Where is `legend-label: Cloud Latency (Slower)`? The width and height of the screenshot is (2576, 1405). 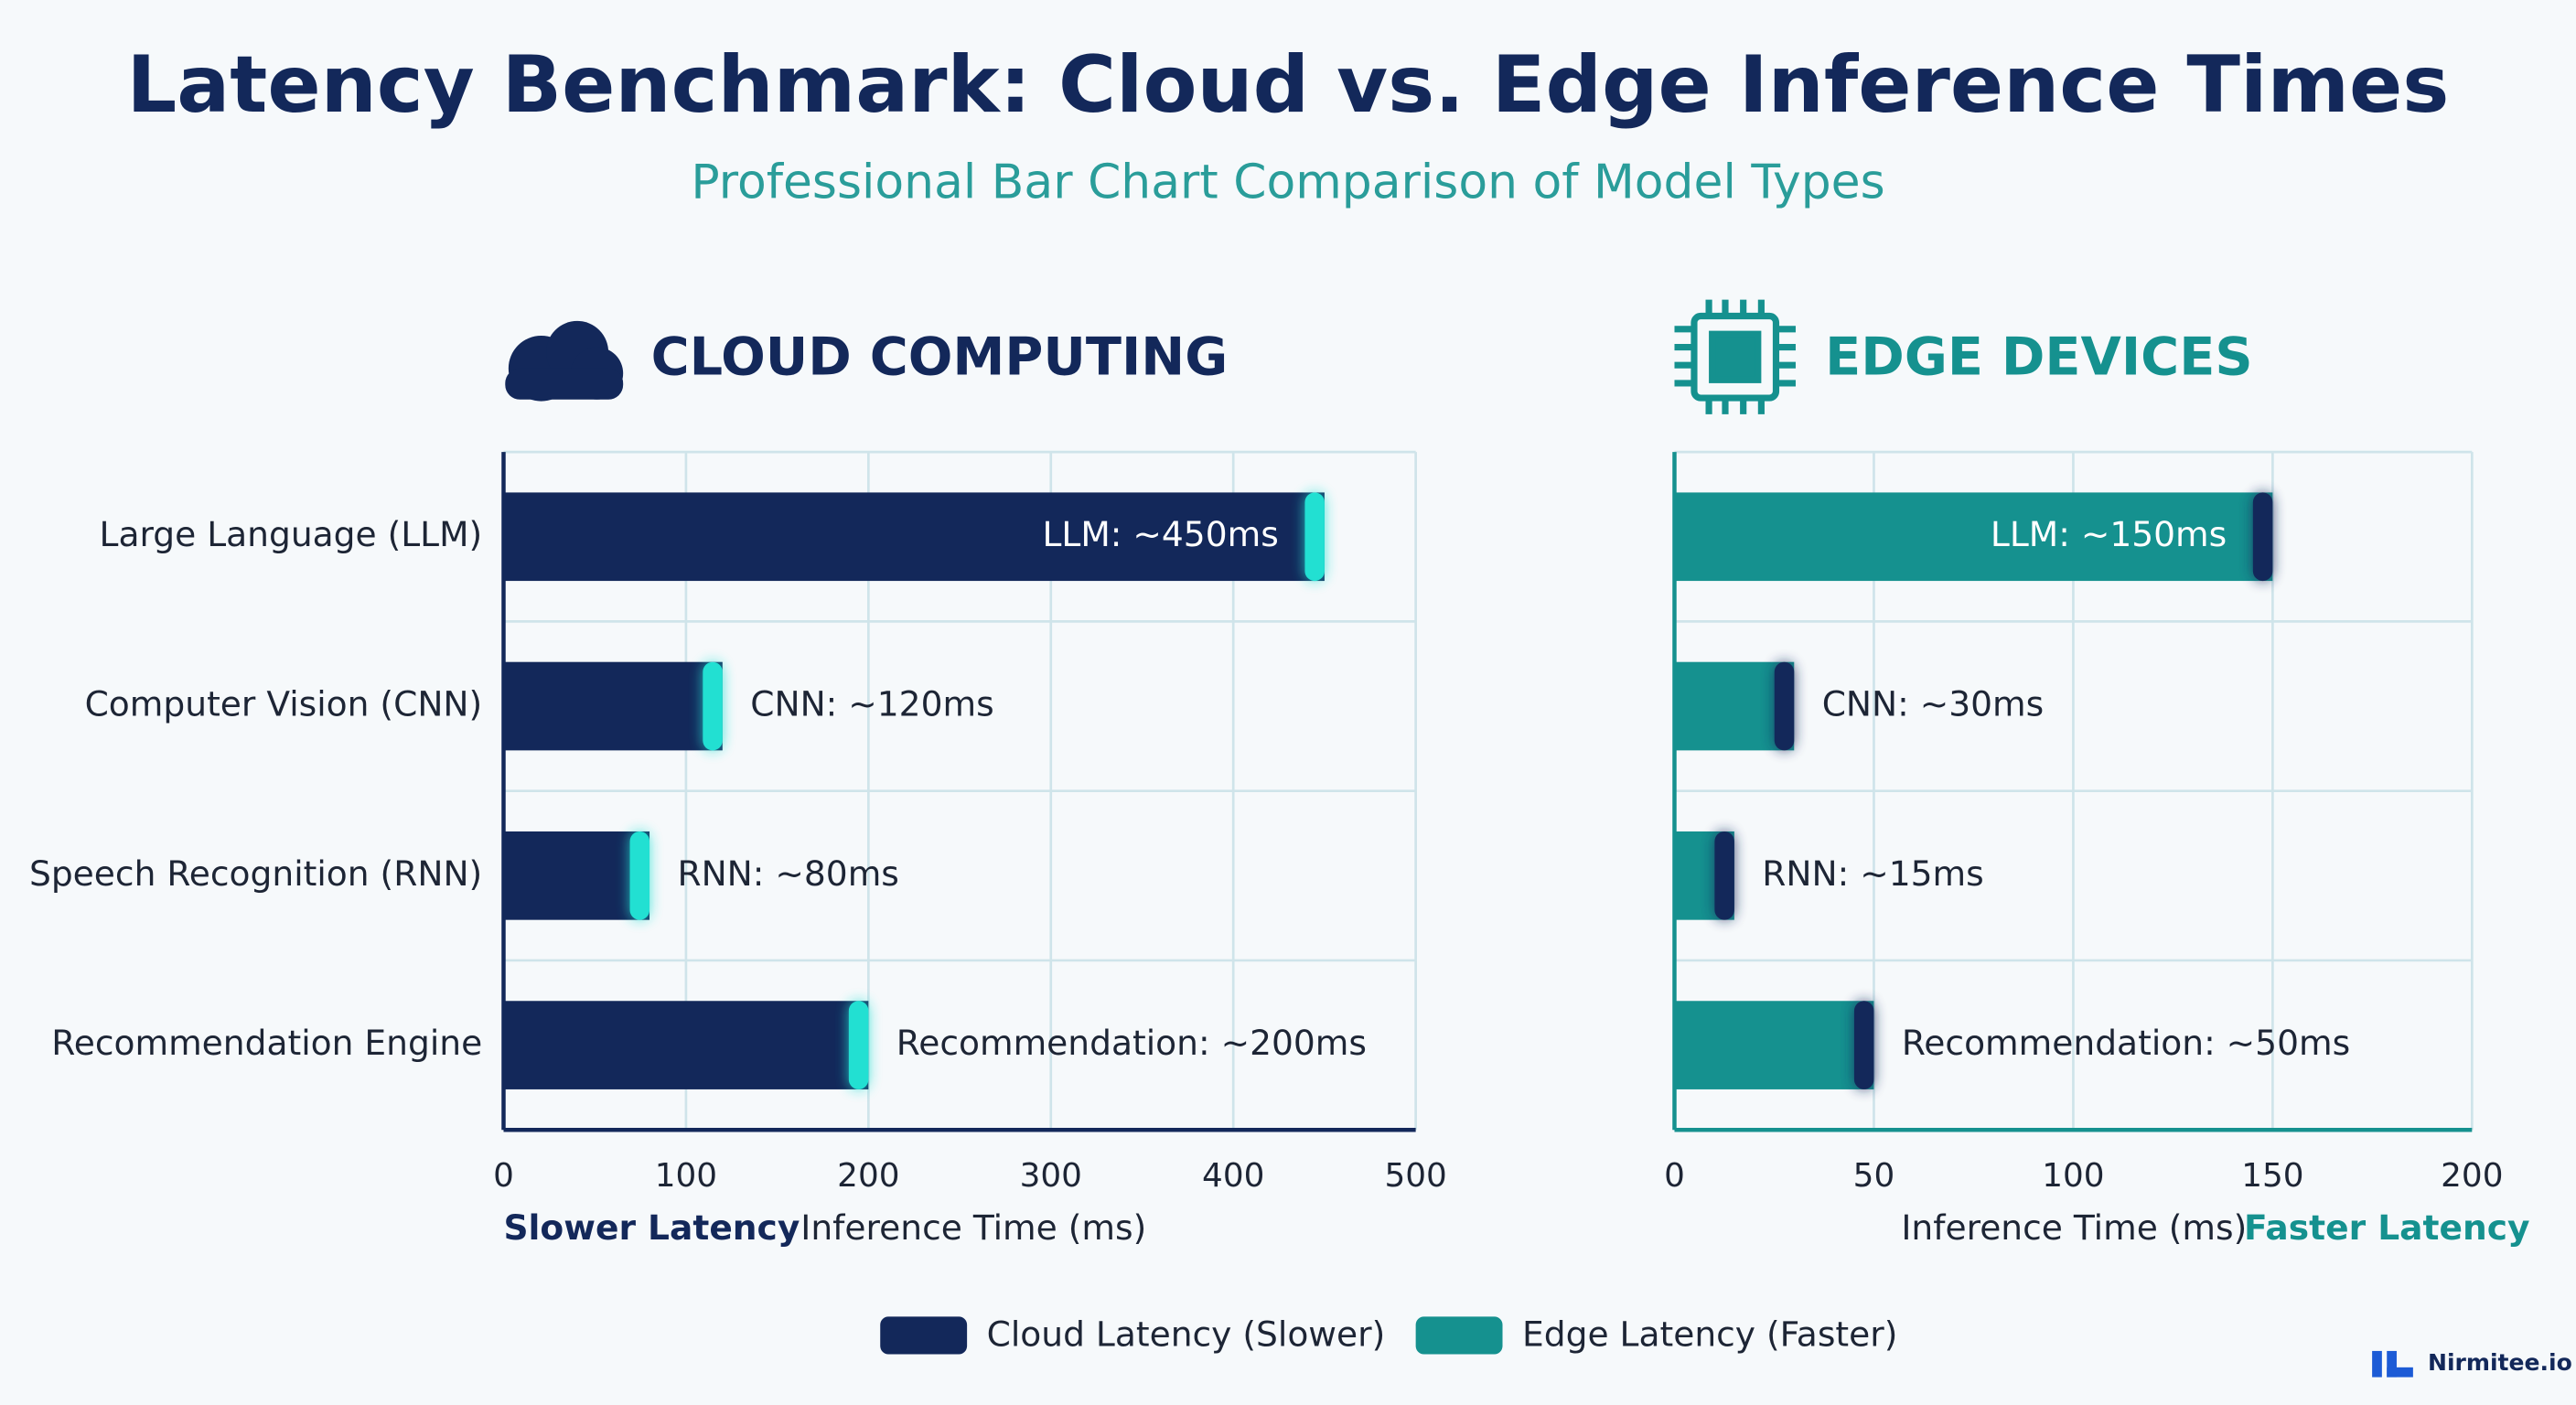
legend-label: Cloud Latency (Slower) is located at coordinates (1187, 1334).